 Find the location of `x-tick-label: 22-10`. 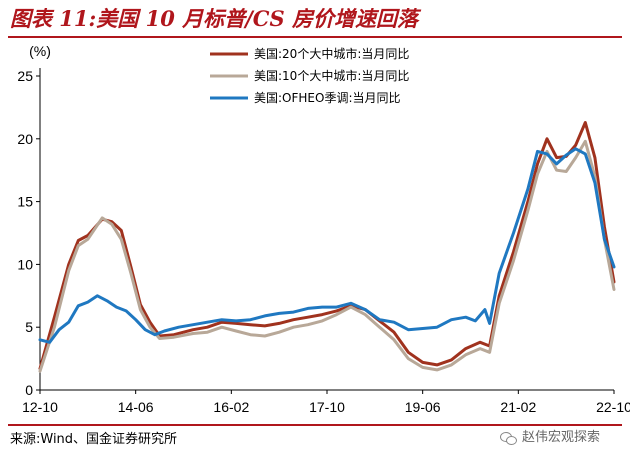

x-tick-label: 22-10 is located at coordinates (613, 407).